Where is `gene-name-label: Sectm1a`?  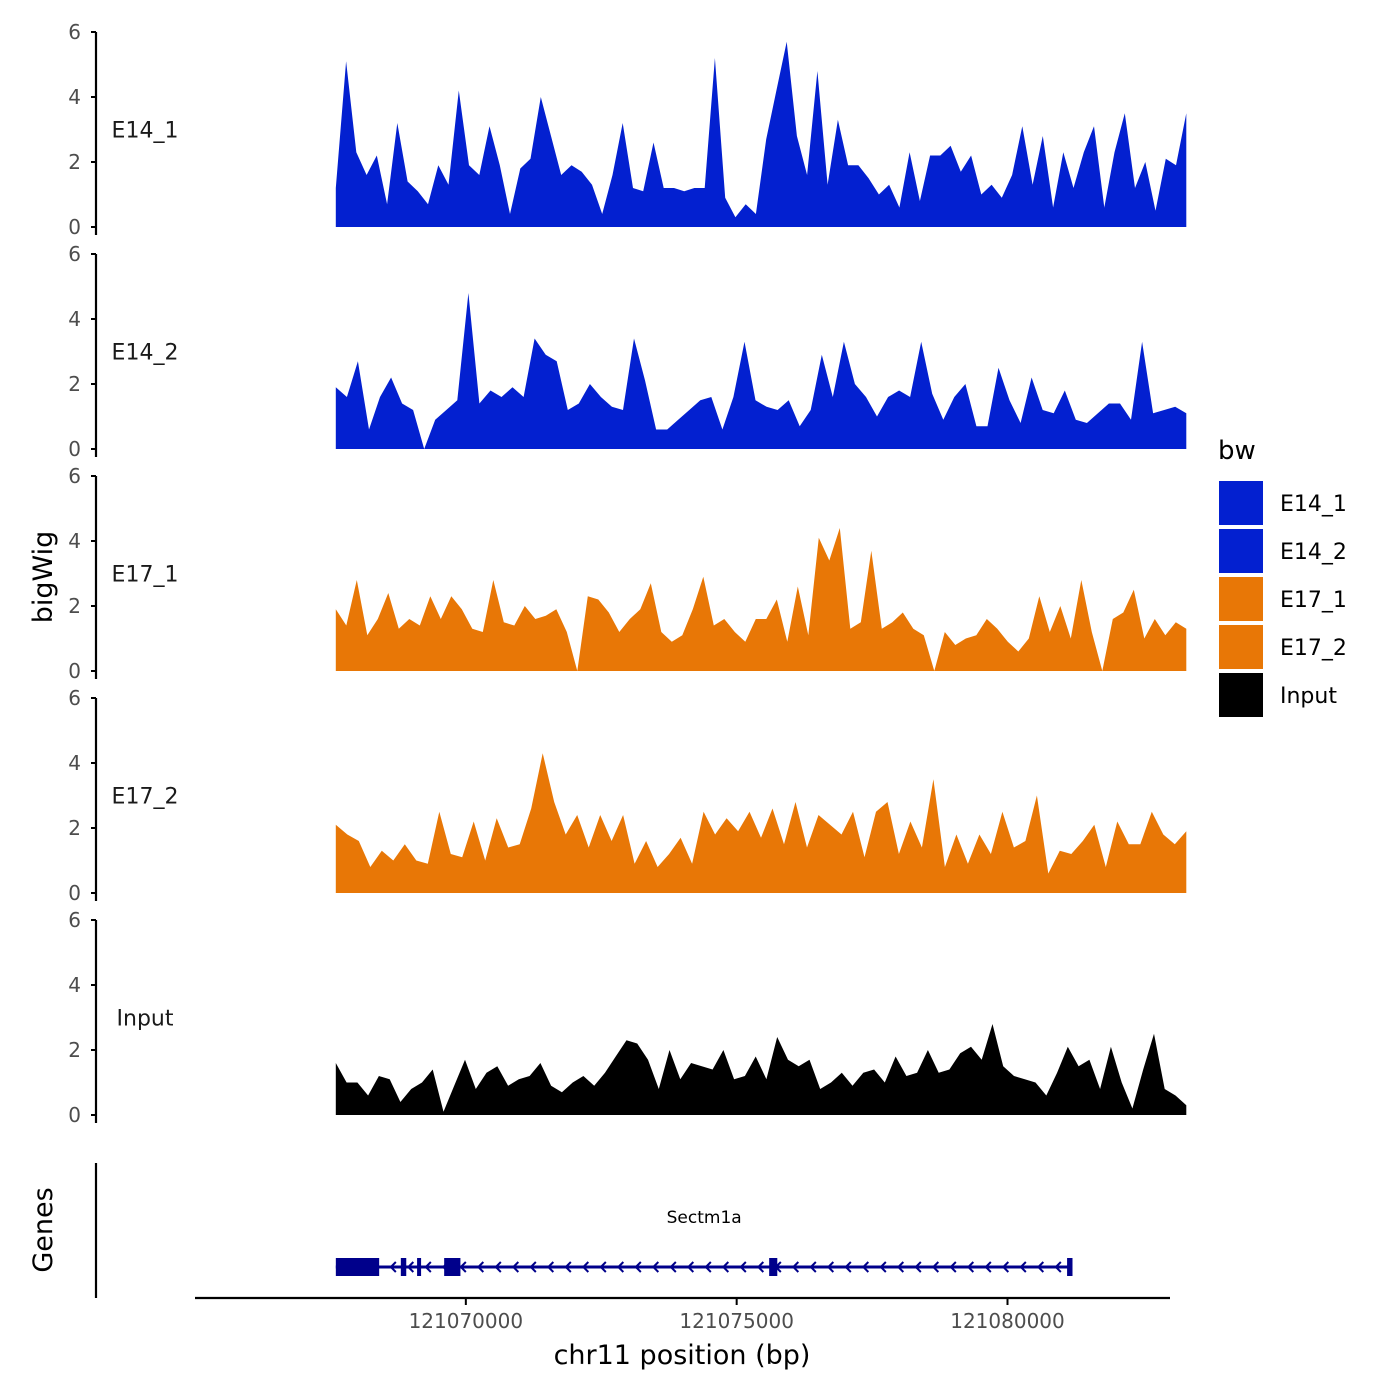 gene-name-label: Sectm1a is located at coordinates (704, 1218).